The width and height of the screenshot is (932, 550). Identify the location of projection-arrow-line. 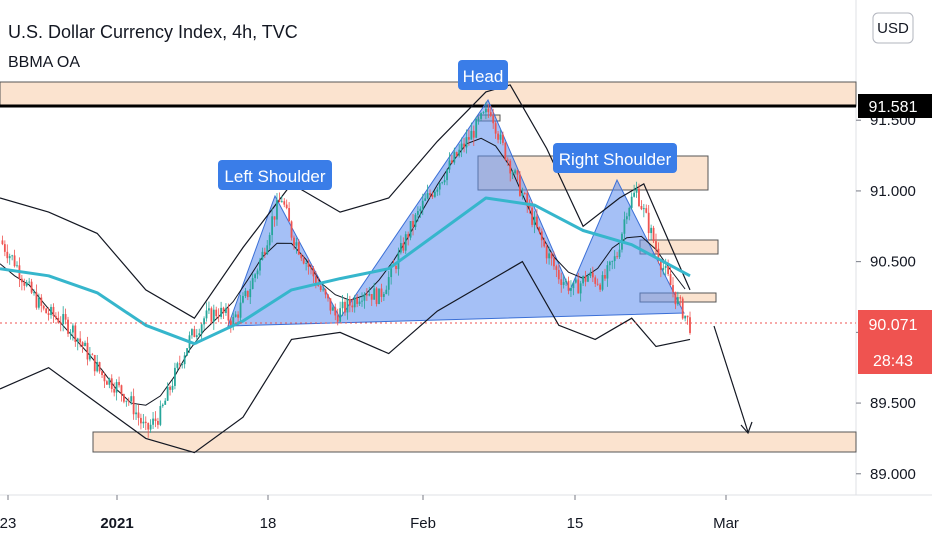
(731, 379).